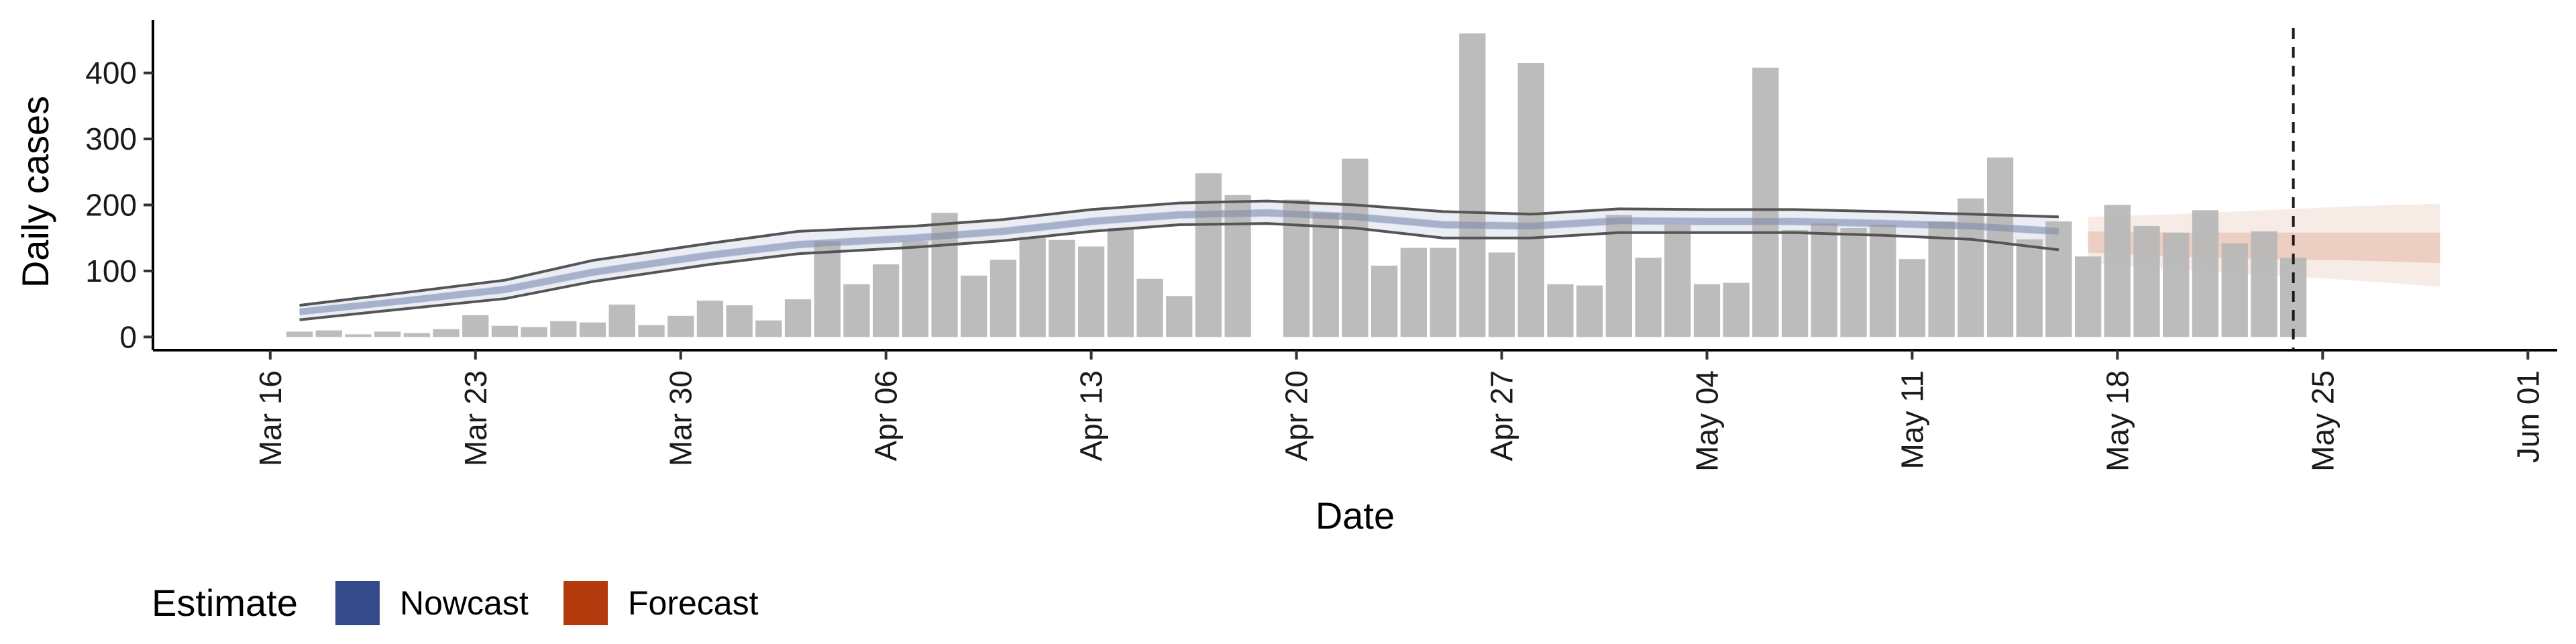 The image size is (2576, 644). Describe the element at coordinates (111, 138) in the screenshot. I see `y-tick-label: 300` at that location.